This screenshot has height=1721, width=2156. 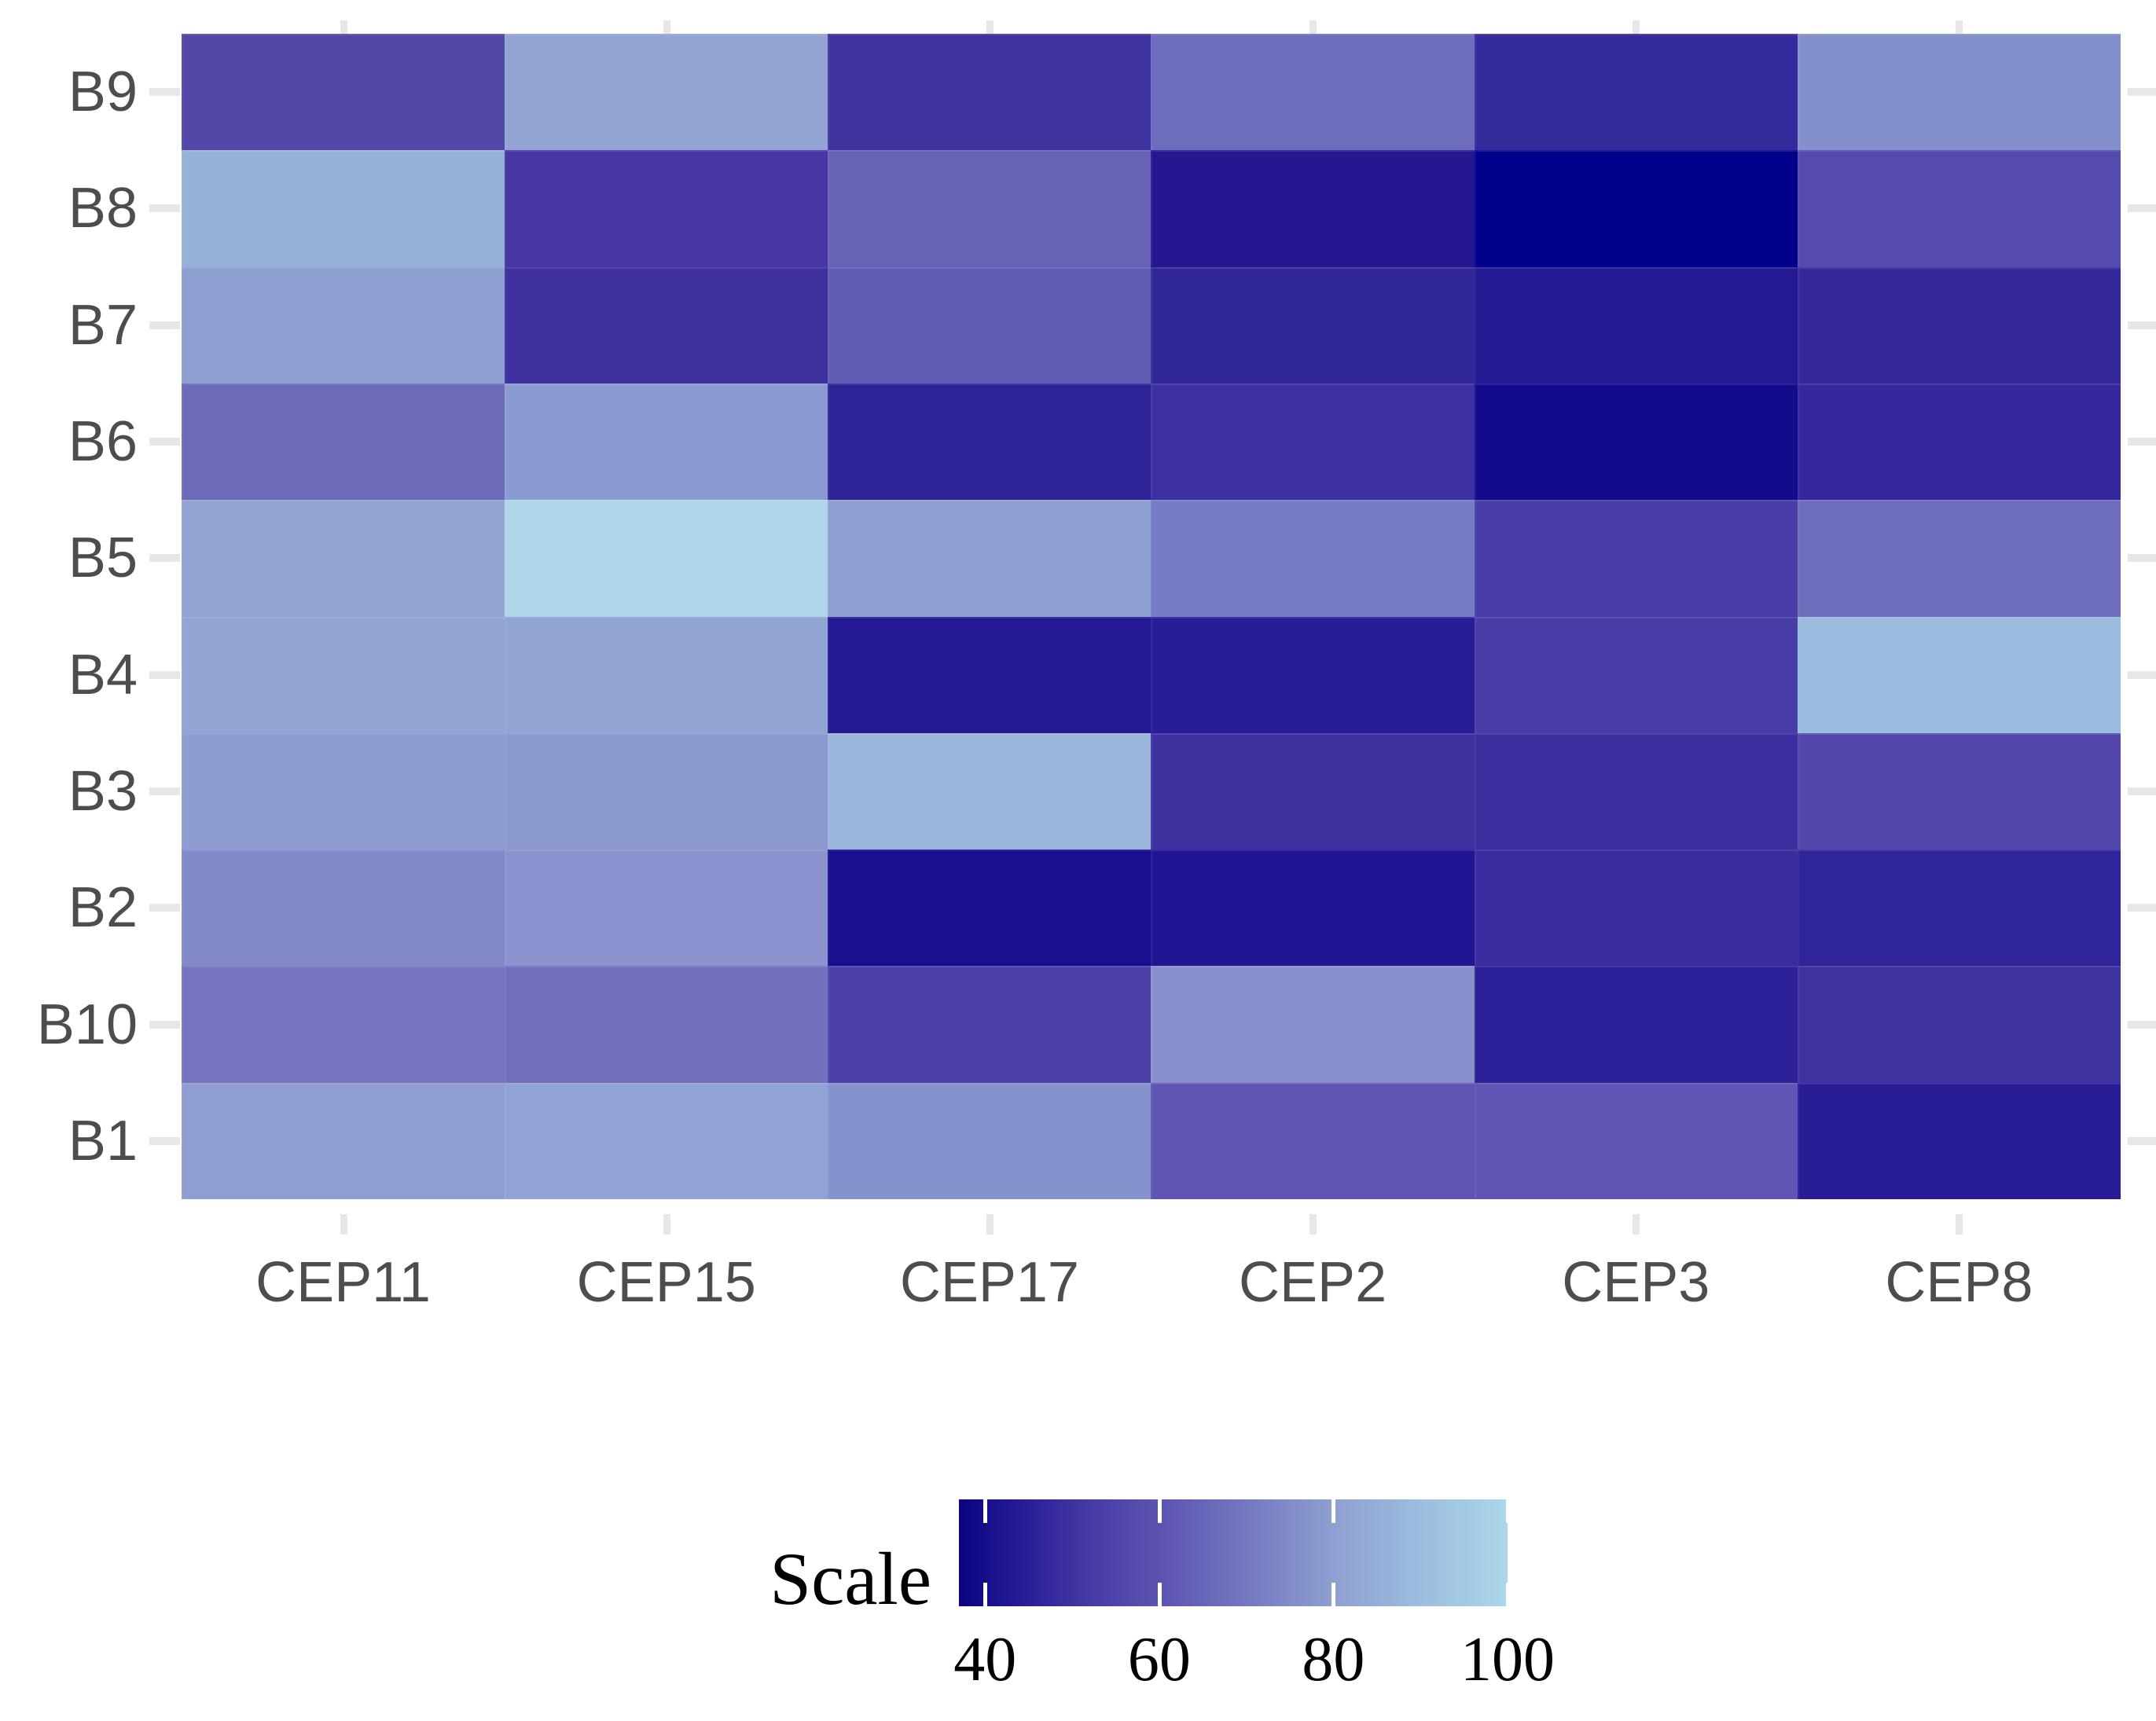 I want to click on heatmap-cell-B1-CEP11, so click(x=343, y=1140).